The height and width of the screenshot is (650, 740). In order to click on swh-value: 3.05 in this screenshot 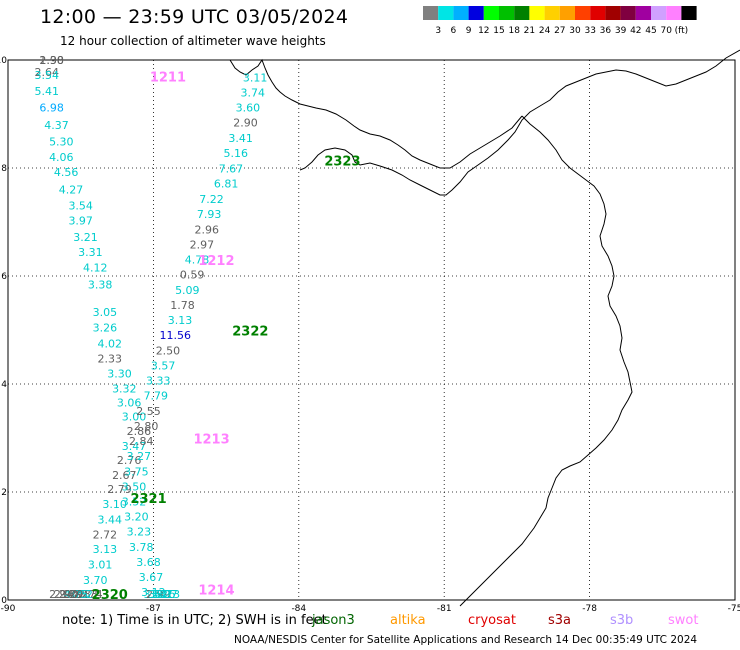, I will do `click(105, 312)`.